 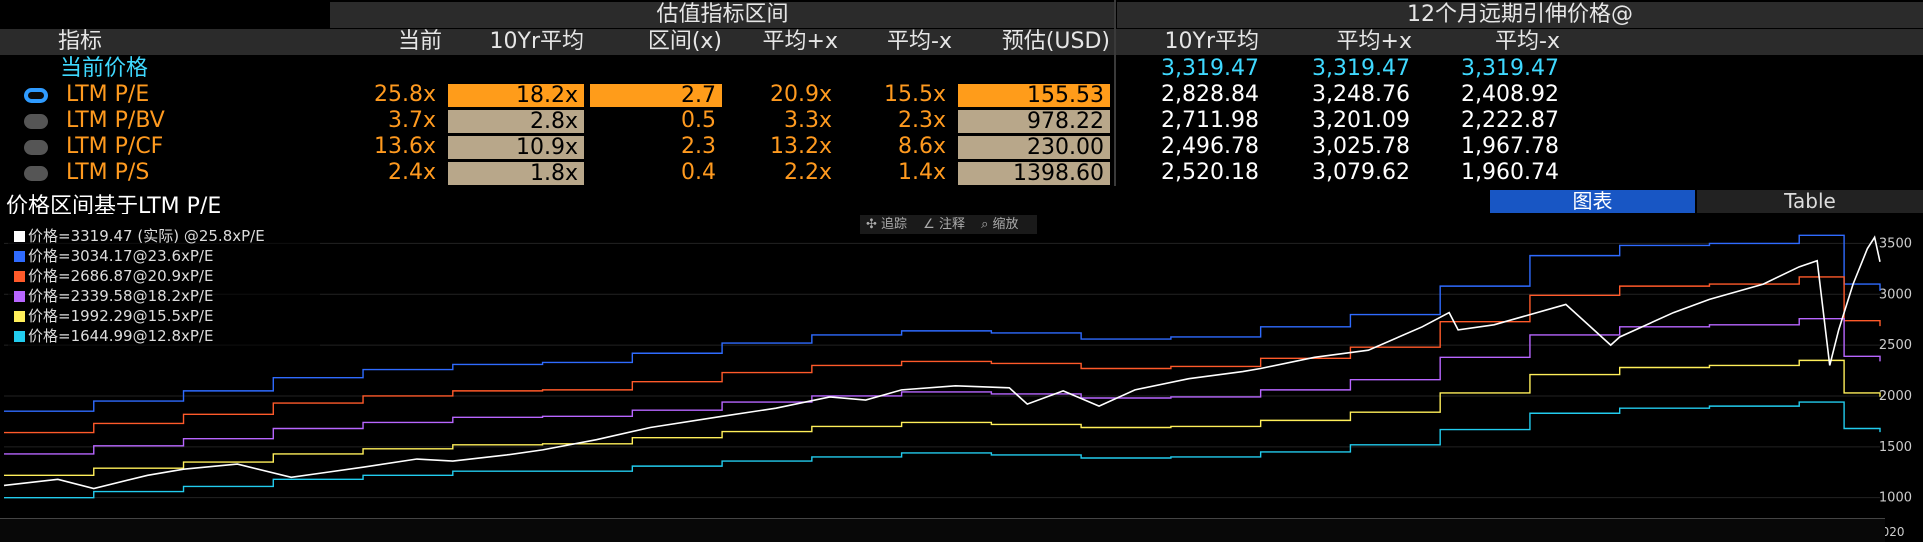 I want to click on metric-fwd-minus: 2,222.87, so click(x=1510, y=120).